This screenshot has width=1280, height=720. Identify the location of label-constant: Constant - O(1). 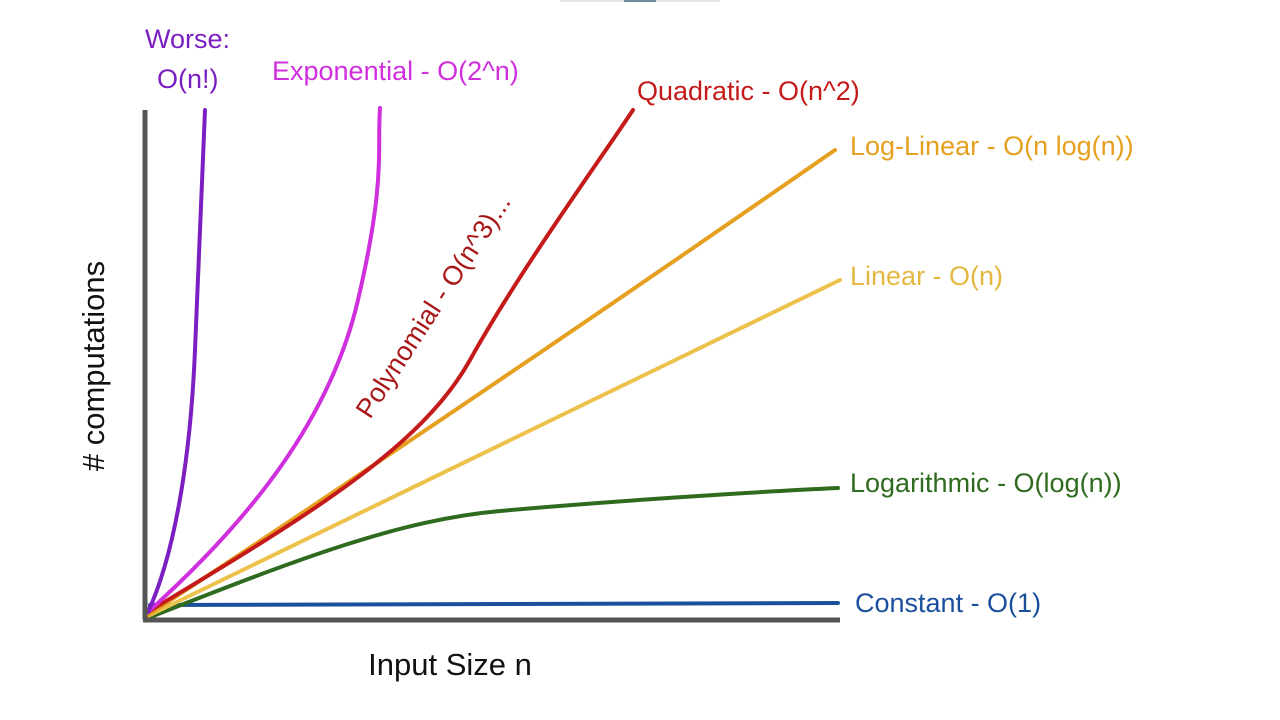
(948, 603).